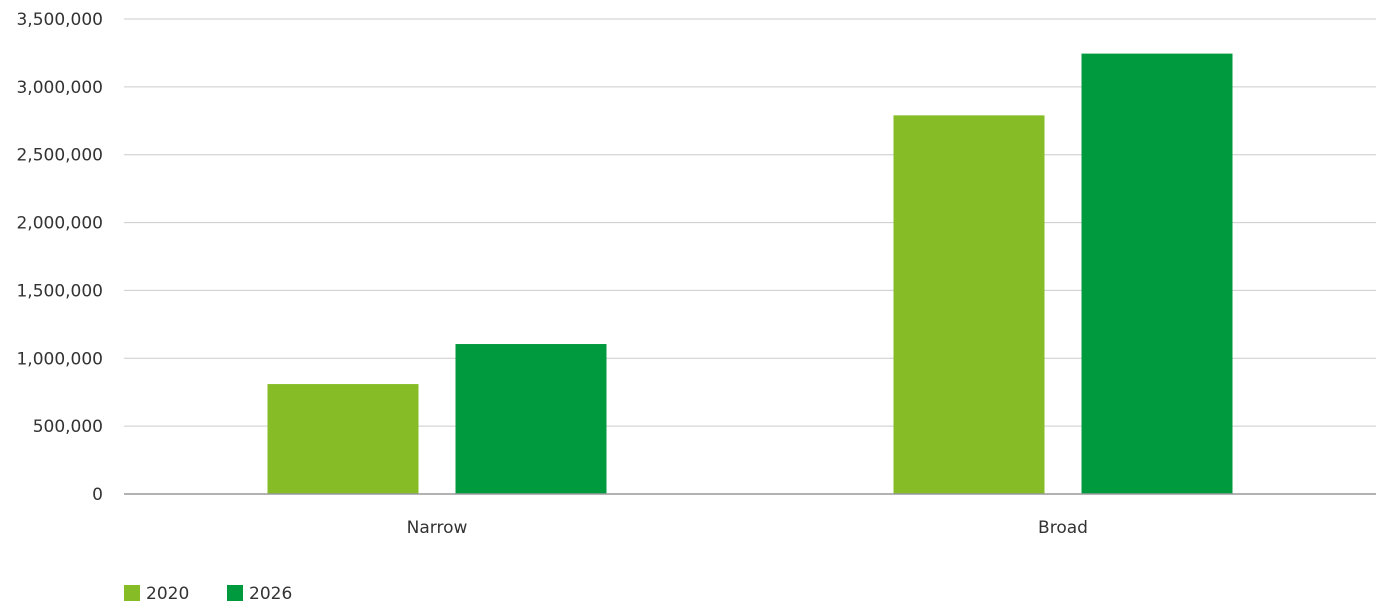 The height and width of the screenshot is (607, 1384). I want to click on bar-broad-2020, so click(969, 304).